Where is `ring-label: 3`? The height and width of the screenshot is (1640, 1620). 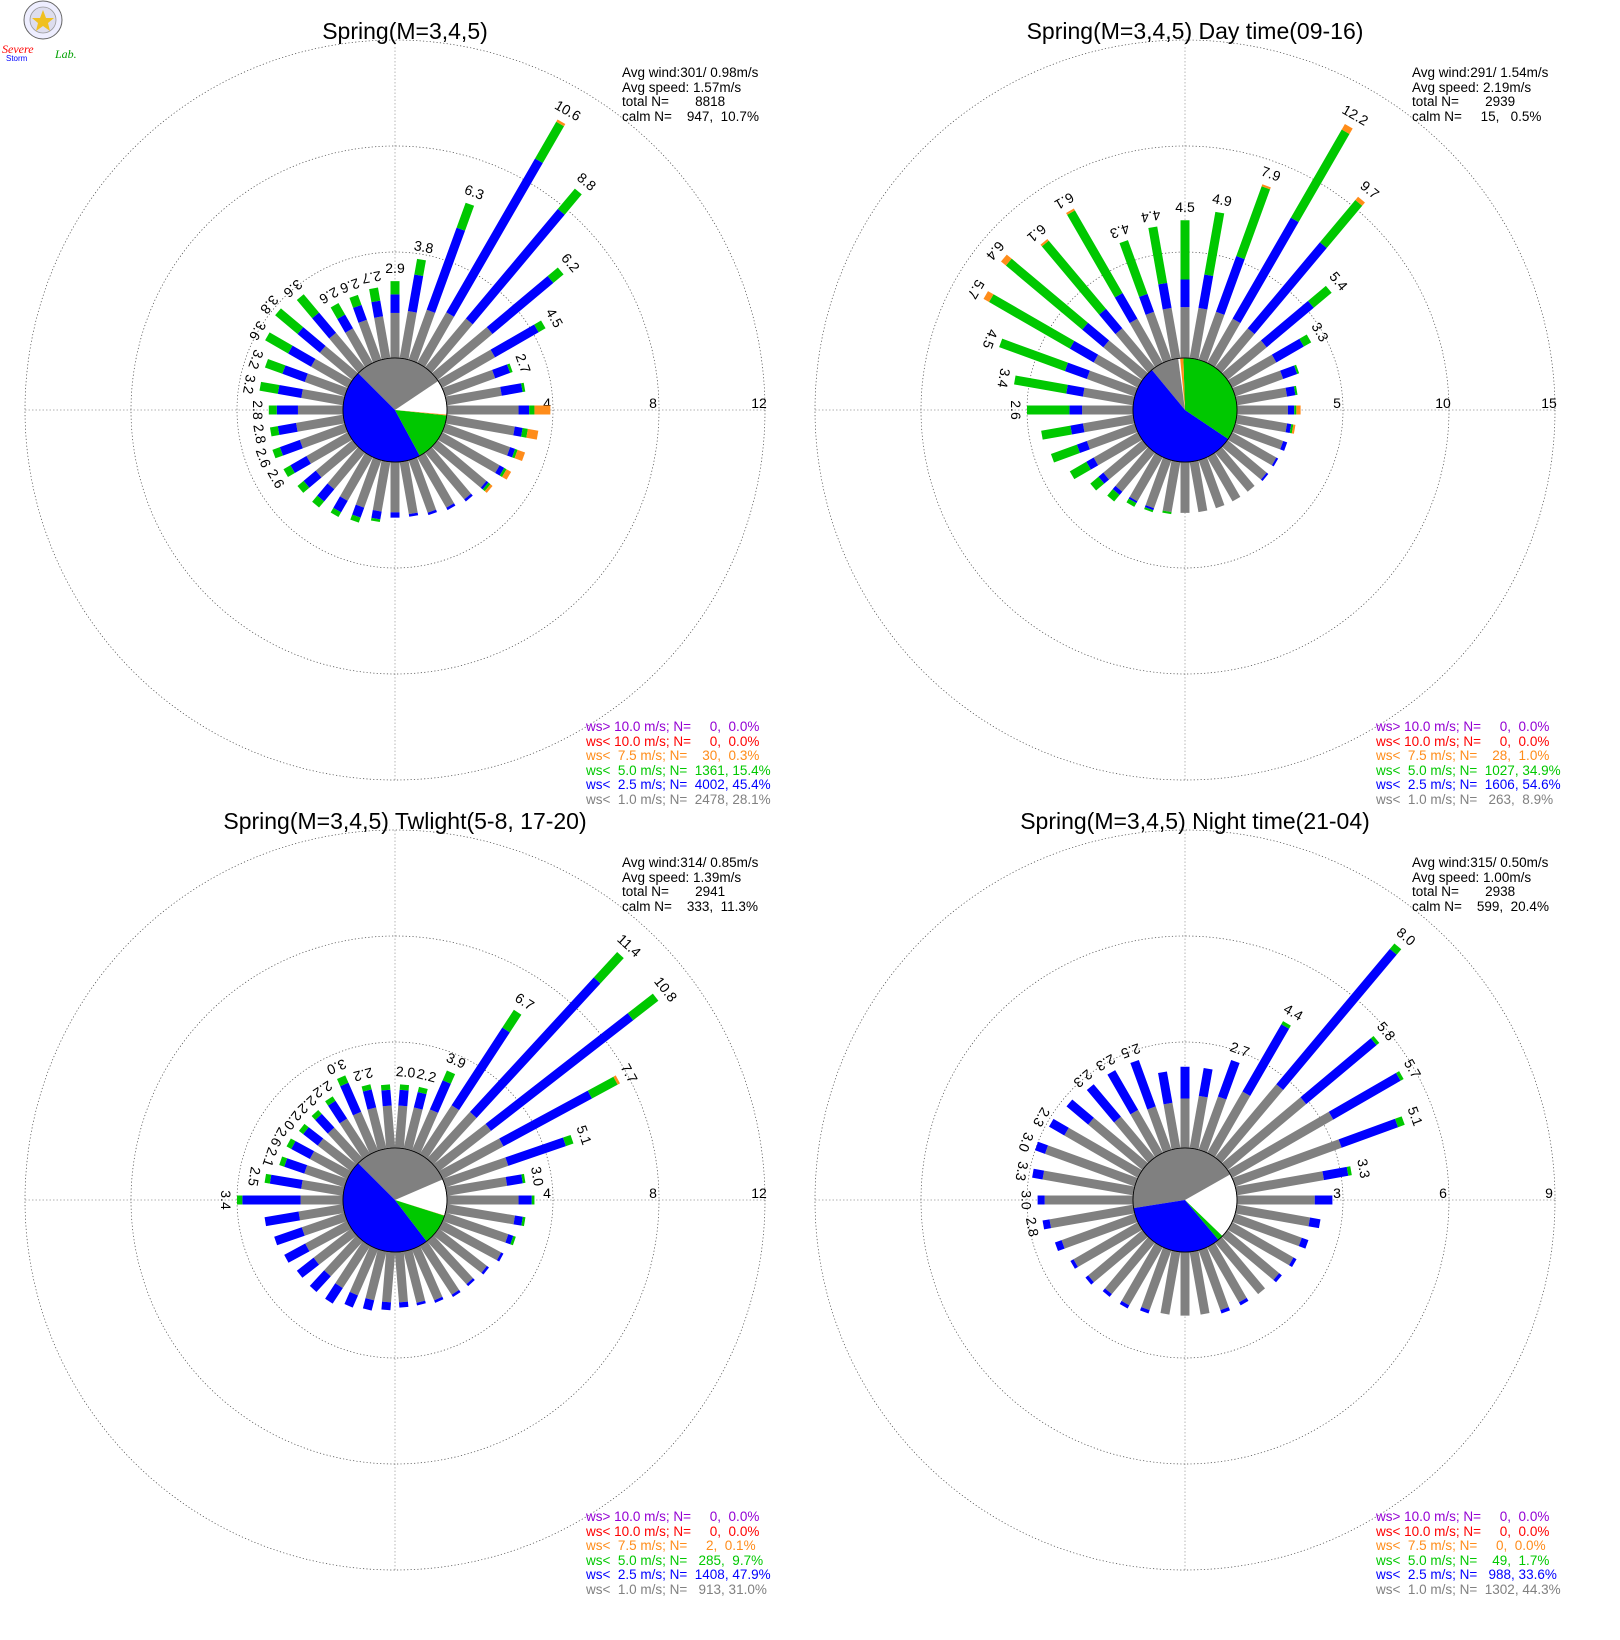 ring-label: 3 is located at coordinates (1337, 1193).